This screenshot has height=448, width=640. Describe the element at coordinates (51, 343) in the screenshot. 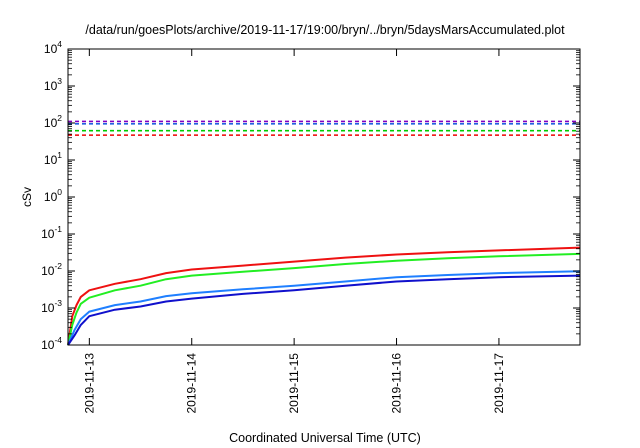

I see `y-tick-label: 10⁻⁴` at that location.